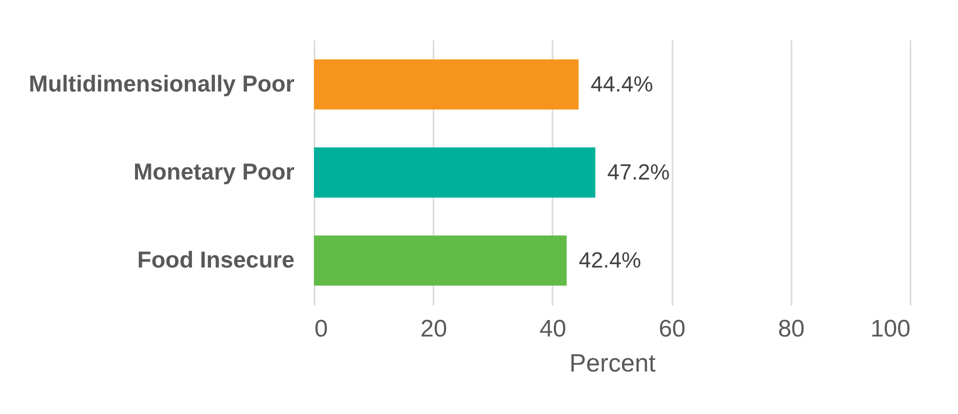  What do you see at coordinates (321, 329) in the screenshot?
I see `x-tick-label: 0` at bounding box center [321, 329].